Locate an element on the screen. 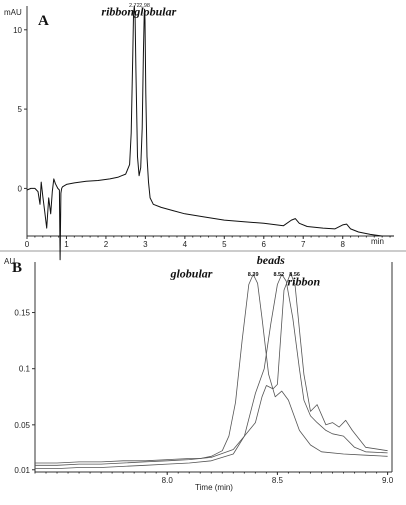  x-tick-label: 0 is located at coordinates (27, 244).